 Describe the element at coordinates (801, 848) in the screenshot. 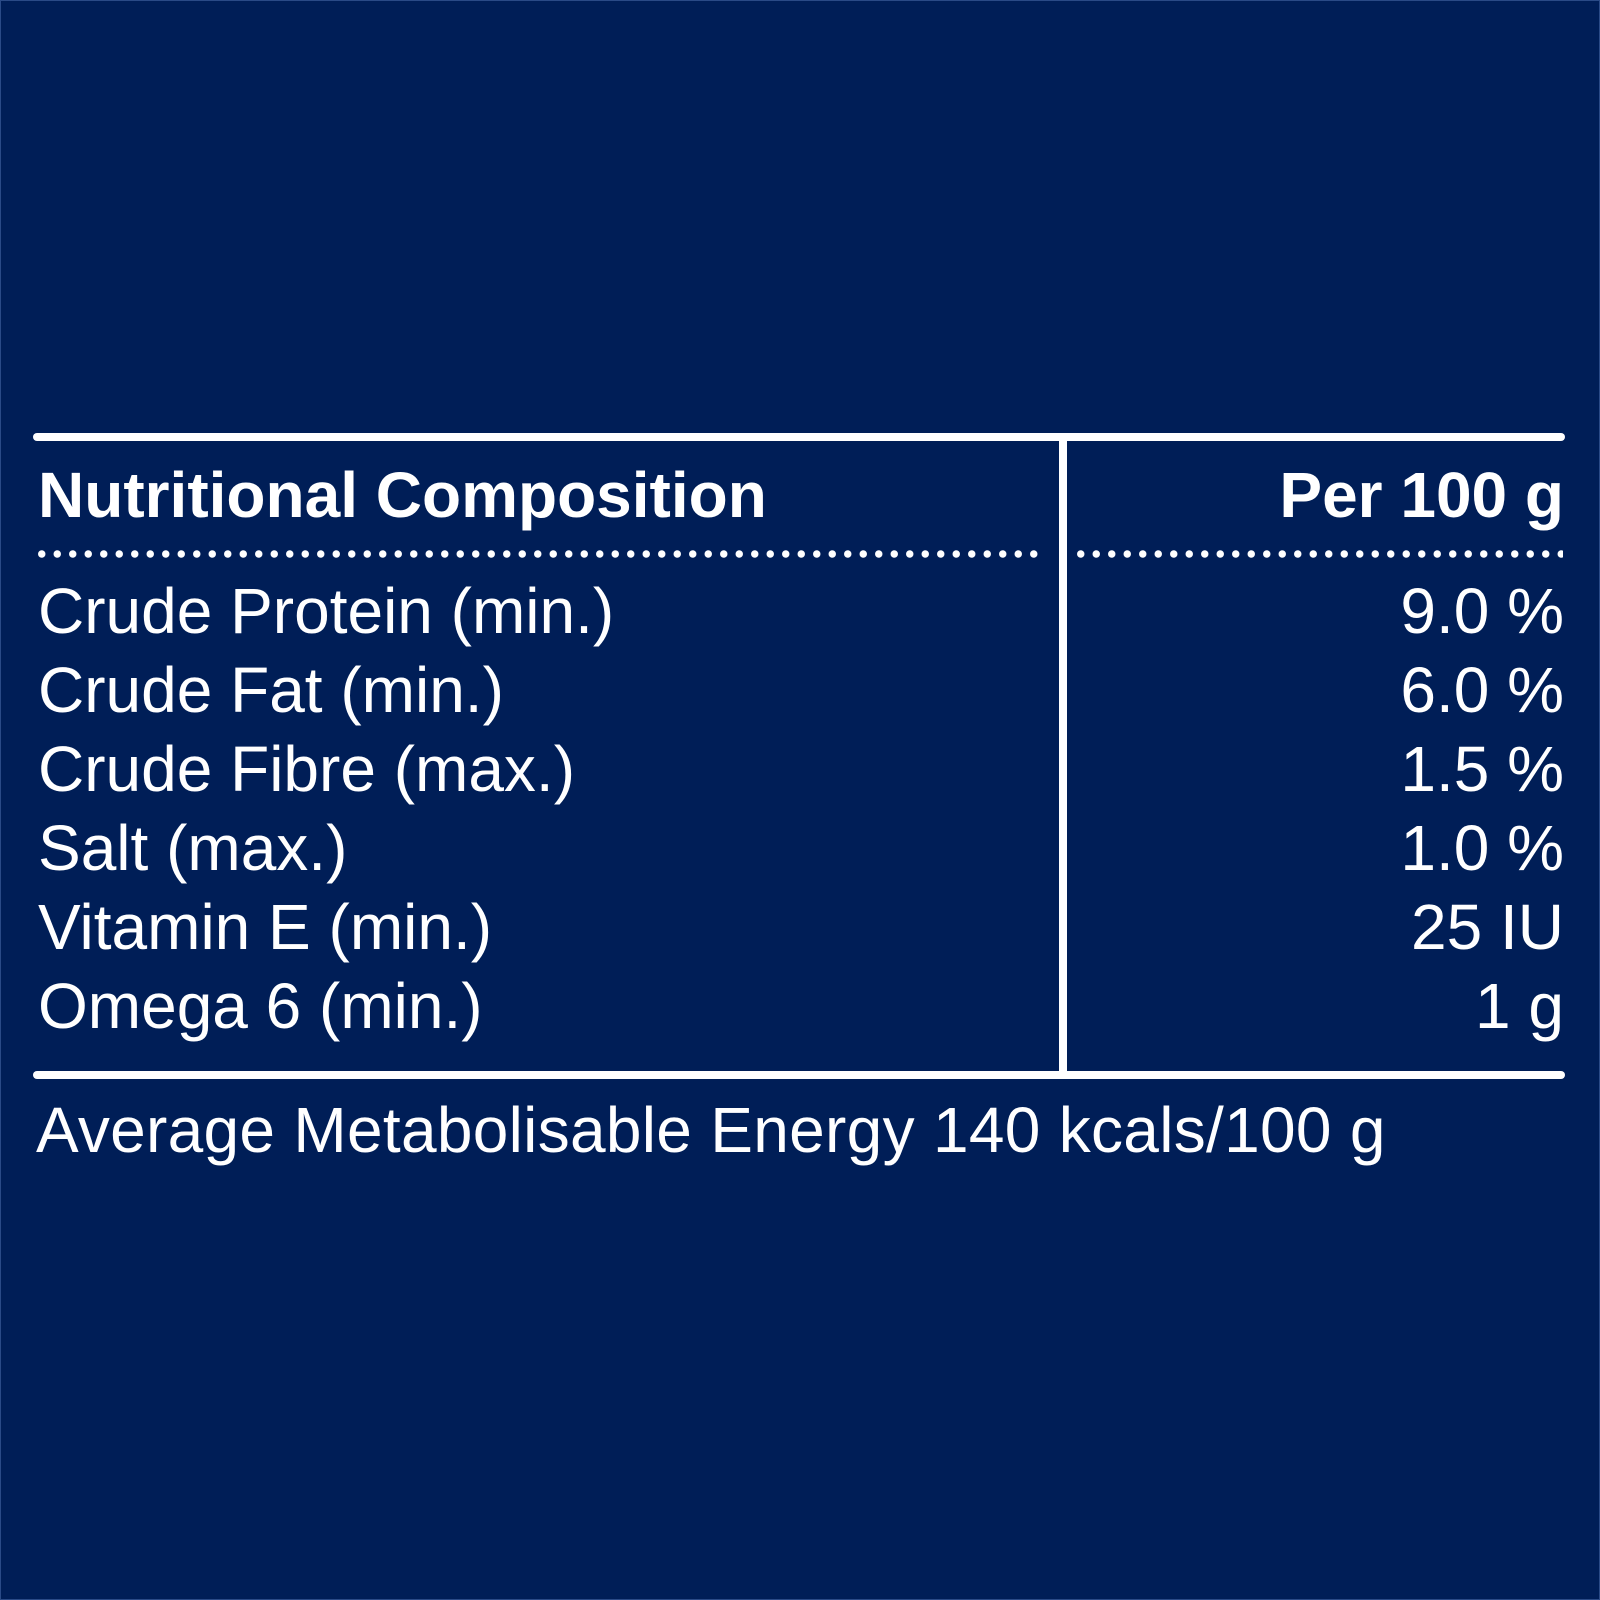

I see `table-row: Salt (max.) 1.0 %` at that location.